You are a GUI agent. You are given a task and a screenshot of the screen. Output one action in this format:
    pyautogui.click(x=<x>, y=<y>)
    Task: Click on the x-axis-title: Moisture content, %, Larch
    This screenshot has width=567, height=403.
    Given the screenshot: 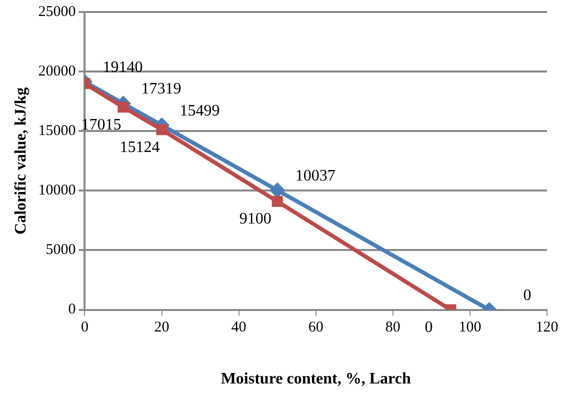 What is the action you would take?
    pyautogui.click(x=315, y=379)
    